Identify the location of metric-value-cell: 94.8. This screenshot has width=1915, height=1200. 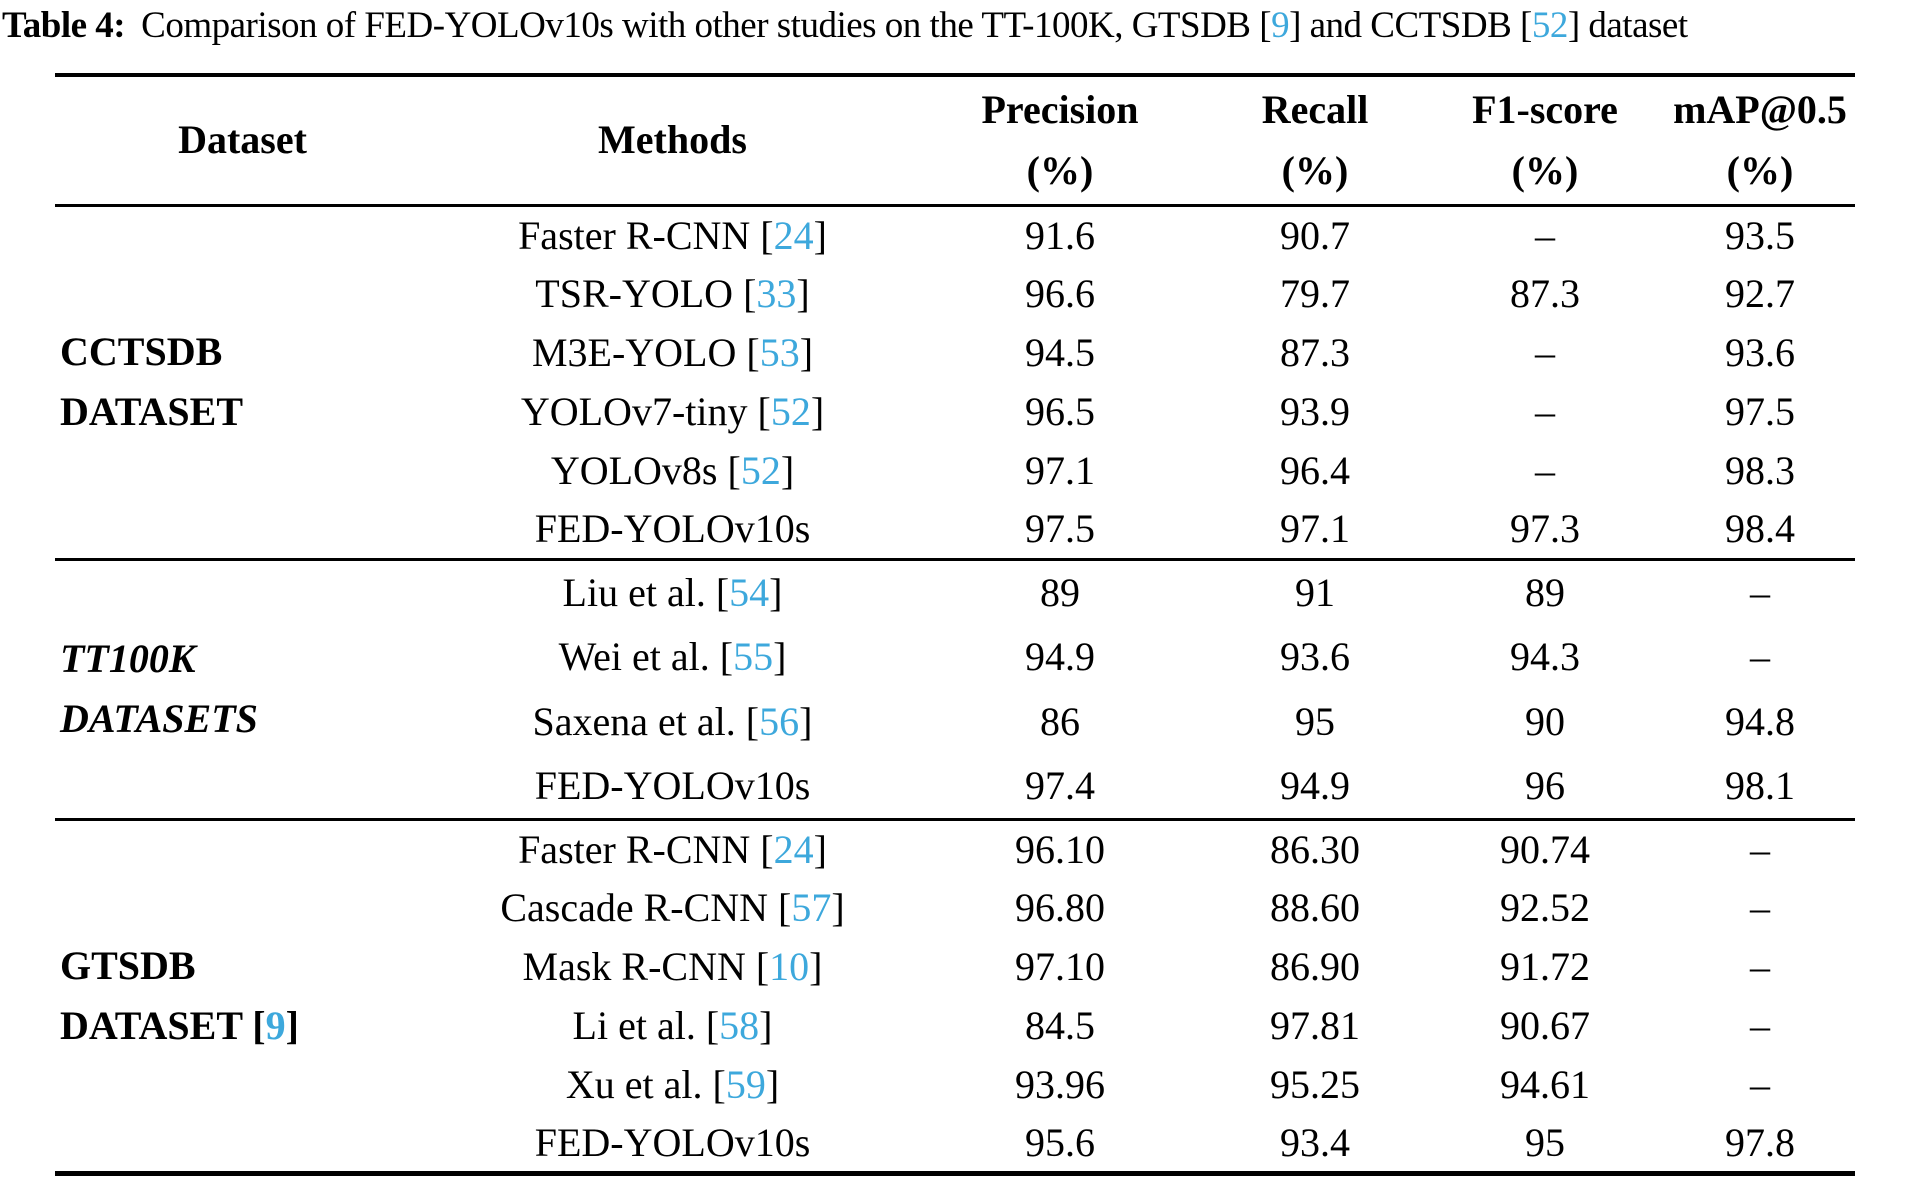
(1760, 721).